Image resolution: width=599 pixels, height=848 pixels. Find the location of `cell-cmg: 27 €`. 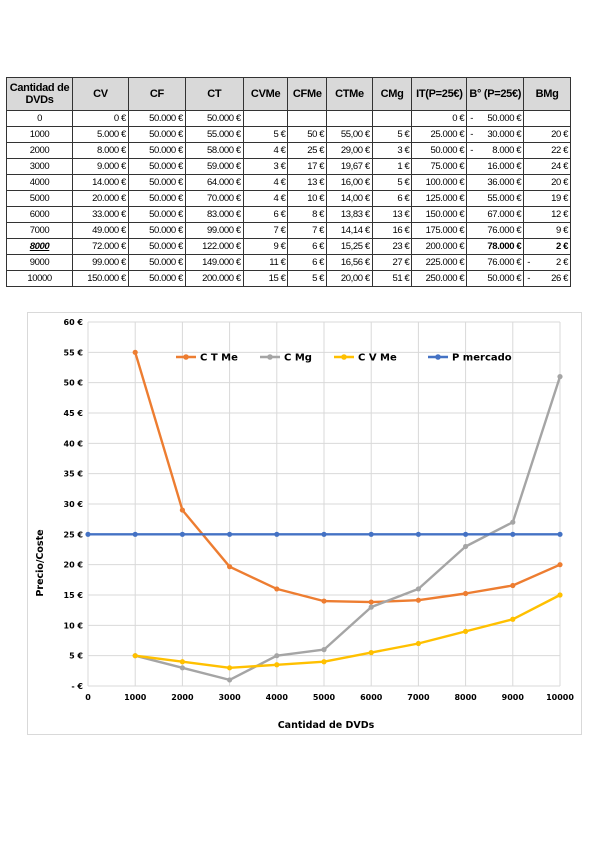

cell-cmg: 27 € is located at coordinates (392, 262).